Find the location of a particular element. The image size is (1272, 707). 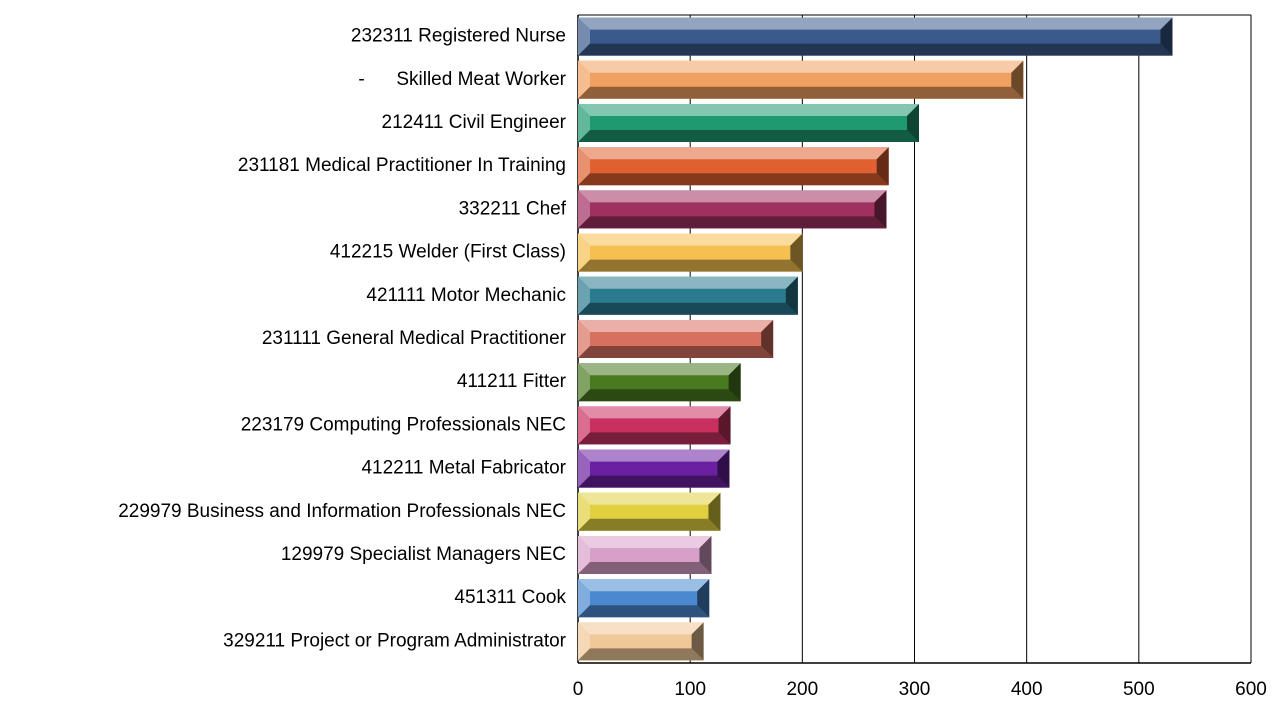

y-tick-label: 412211 Metal Fabricator is located at coordinates (463, 468).